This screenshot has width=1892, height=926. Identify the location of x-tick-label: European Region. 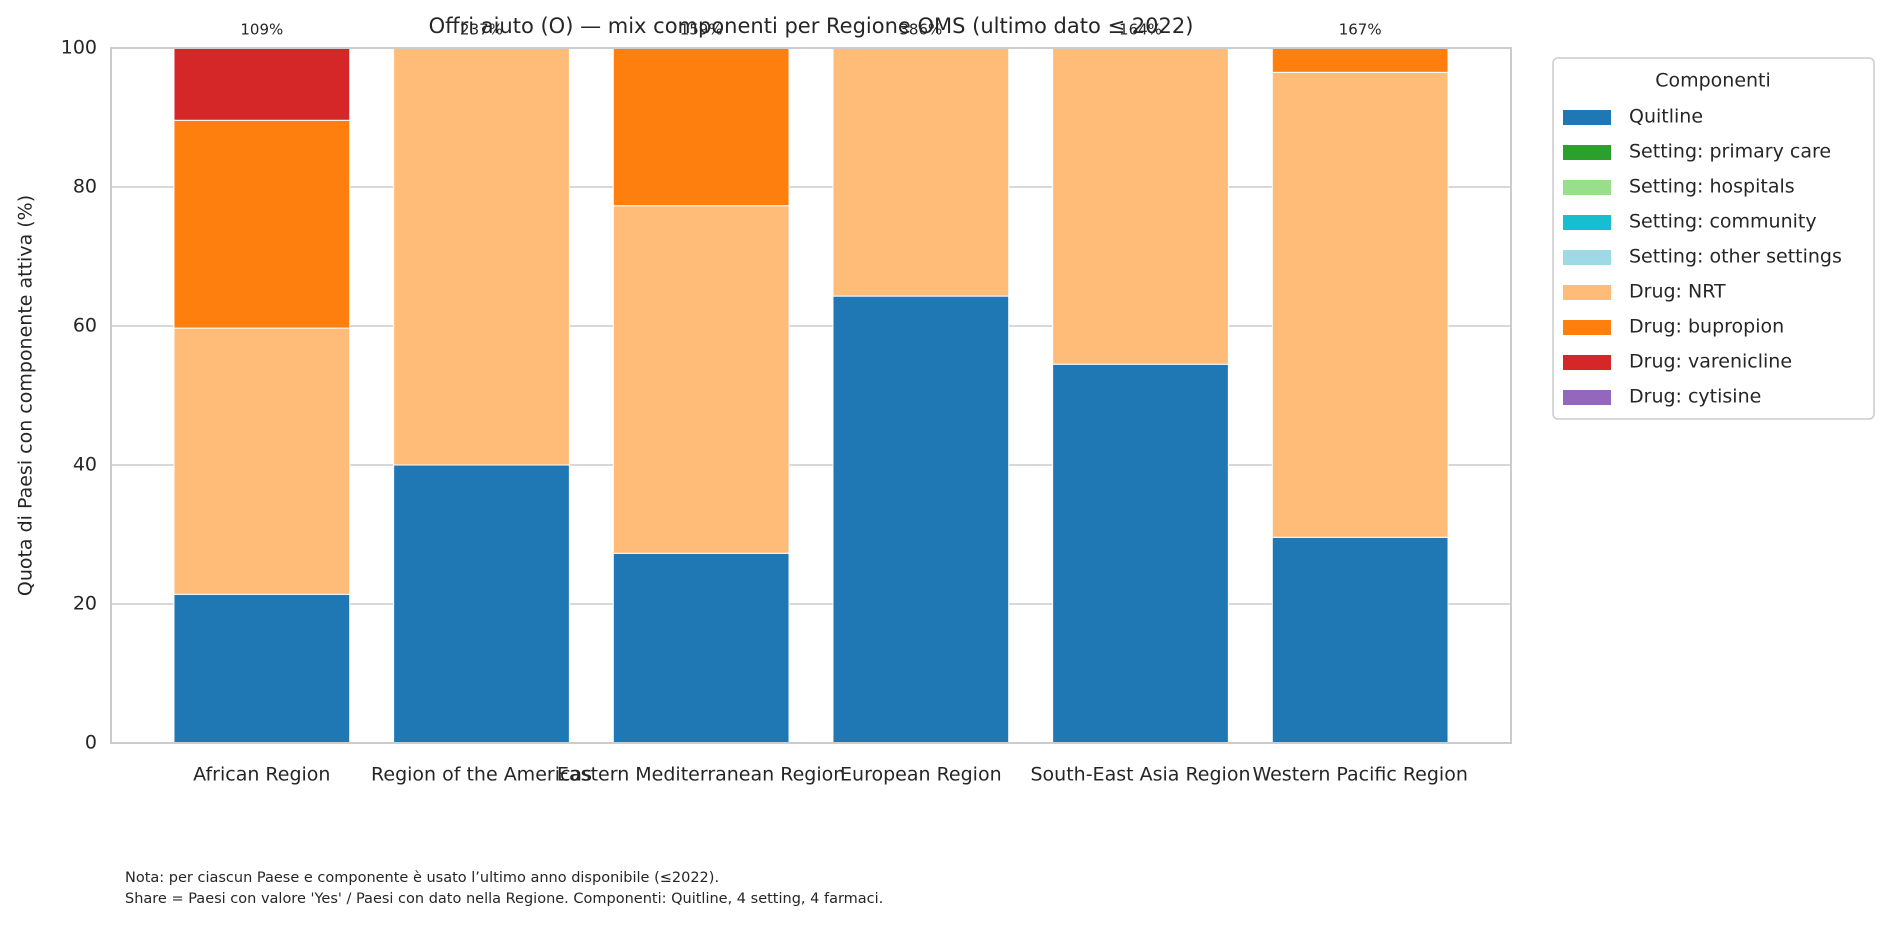
(921, 775).